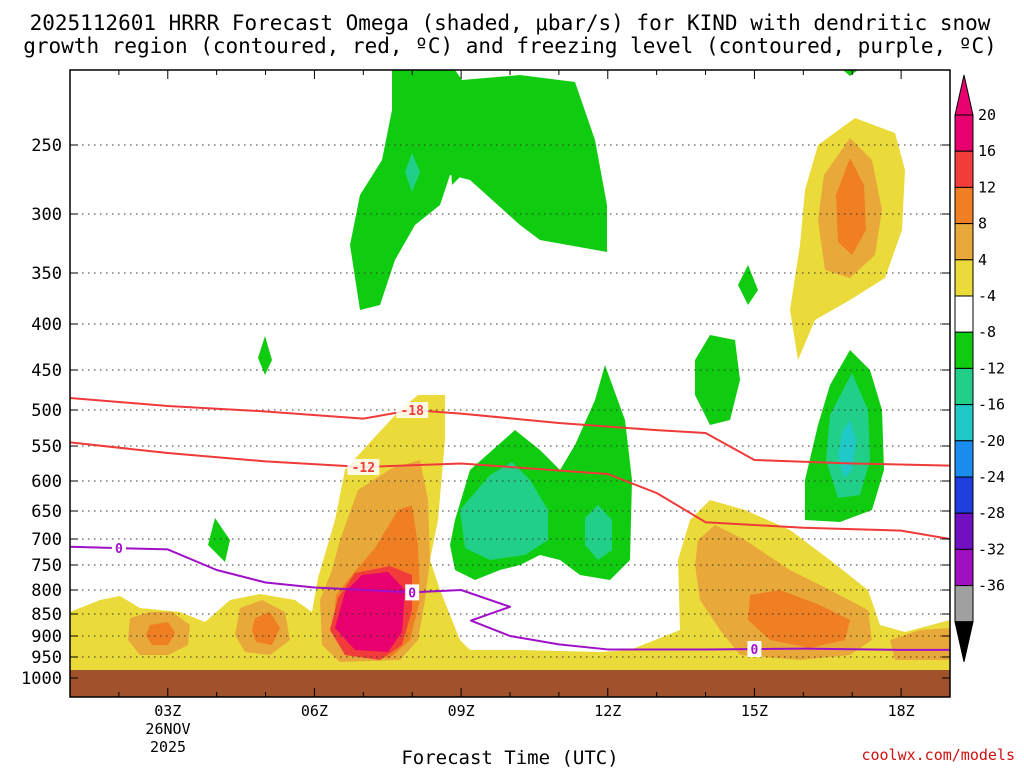 The height and width of the screenshot is (768, 1024). What do you see at coordinates (46, 215) in the screenshot?
I see `y-tick-label: 300` at bounding box center [46, 215].